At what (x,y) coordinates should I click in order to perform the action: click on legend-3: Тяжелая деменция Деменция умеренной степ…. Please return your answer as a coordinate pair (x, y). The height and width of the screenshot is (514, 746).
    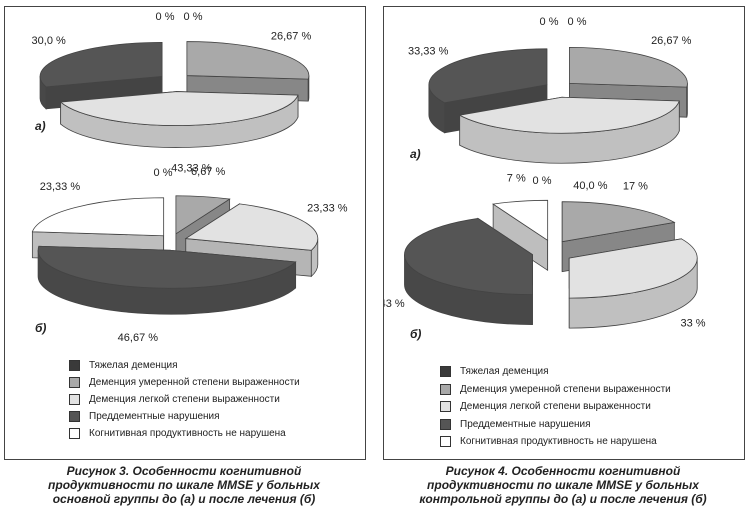
    Looking at the image, I should click on (184, 399).